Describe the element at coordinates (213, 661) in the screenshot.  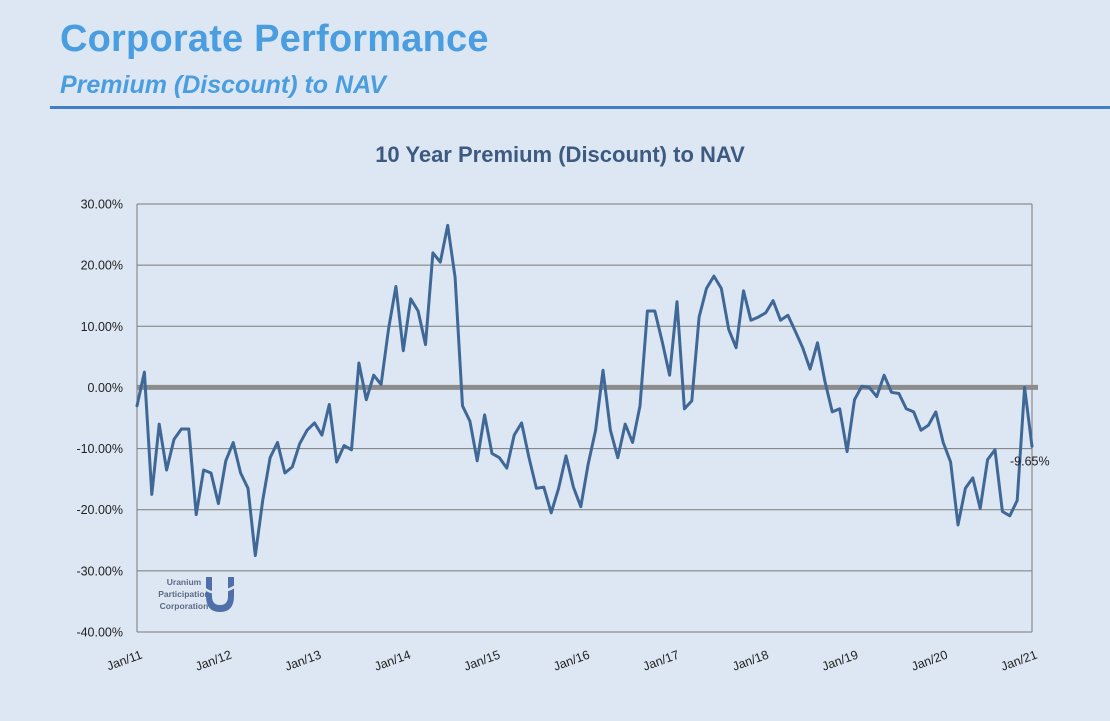
I see `x-tick-label: Jan/12` at that location.